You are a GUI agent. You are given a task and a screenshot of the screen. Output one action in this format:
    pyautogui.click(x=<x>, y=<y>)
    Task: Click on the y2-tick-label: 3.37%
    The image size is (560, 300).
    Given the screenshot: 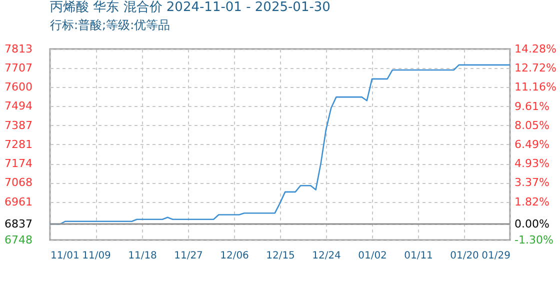 What is the action you would take?
    pyautogui.click(x=532, y=183)
    